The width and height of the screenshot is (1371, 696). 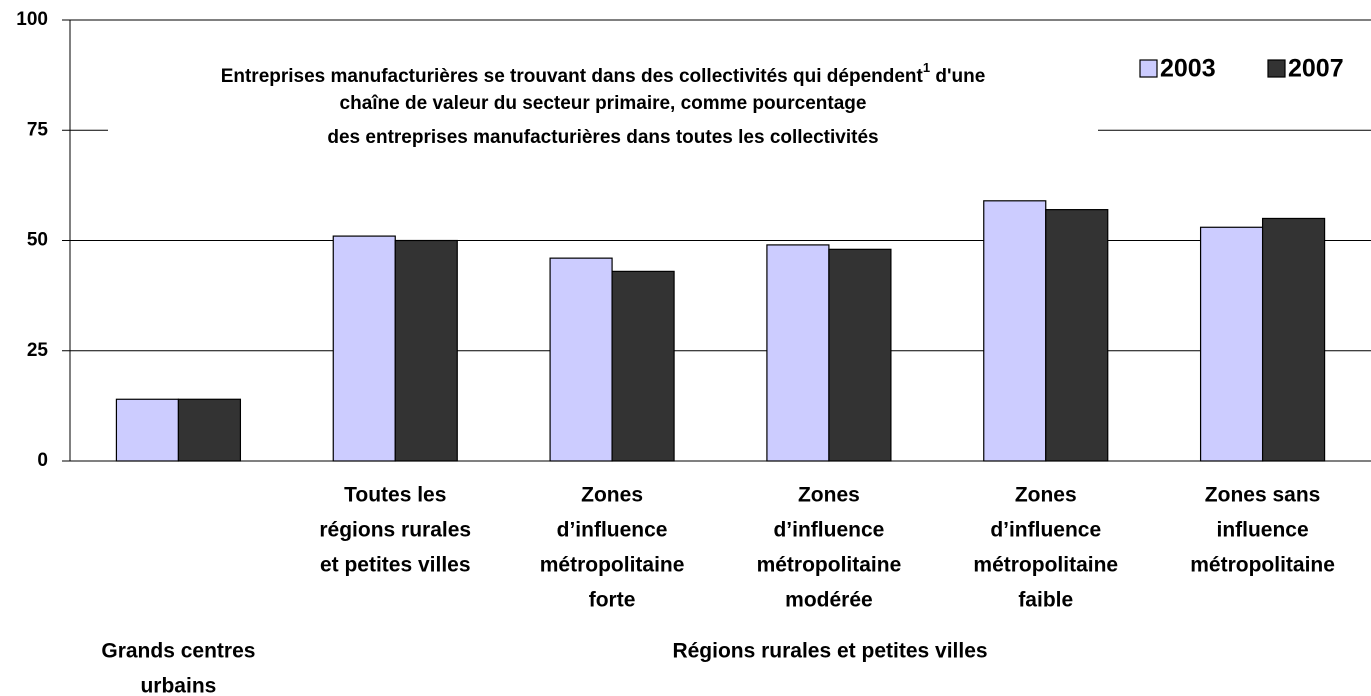 I want to click on group-label: Régions rurales et petites villes, so click(x=829, y=651).